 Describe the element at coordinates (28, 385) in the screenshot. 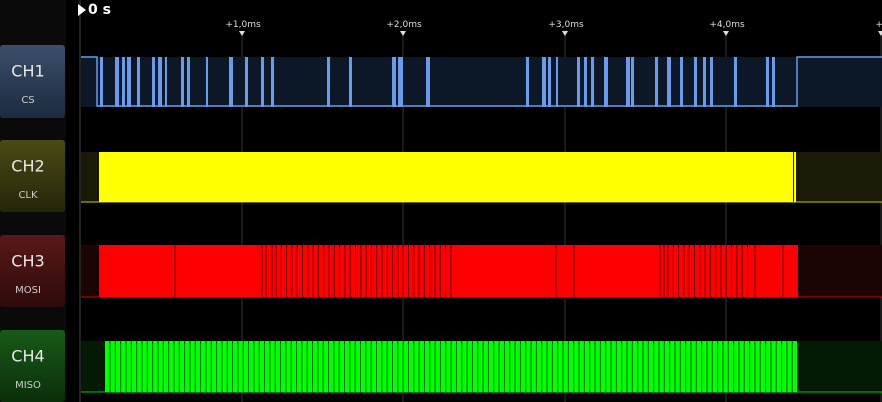

I see `signal-name: MISO` at that location.